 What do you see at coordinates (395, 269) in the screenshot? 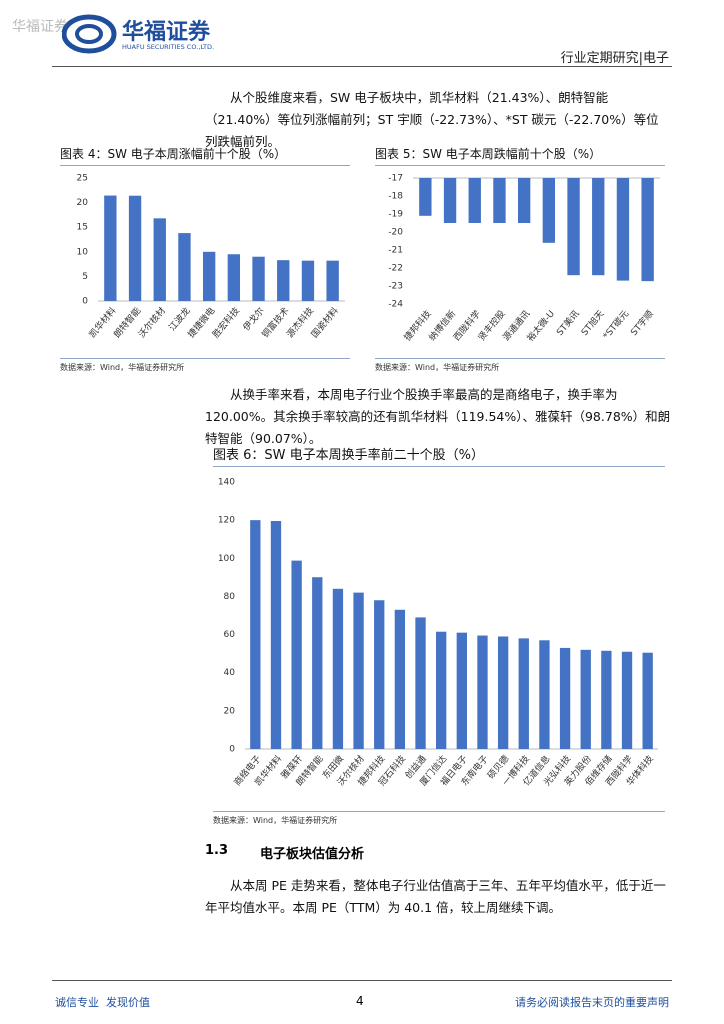
I see `y-tick-label: -22` at bounding box center [395, 269].